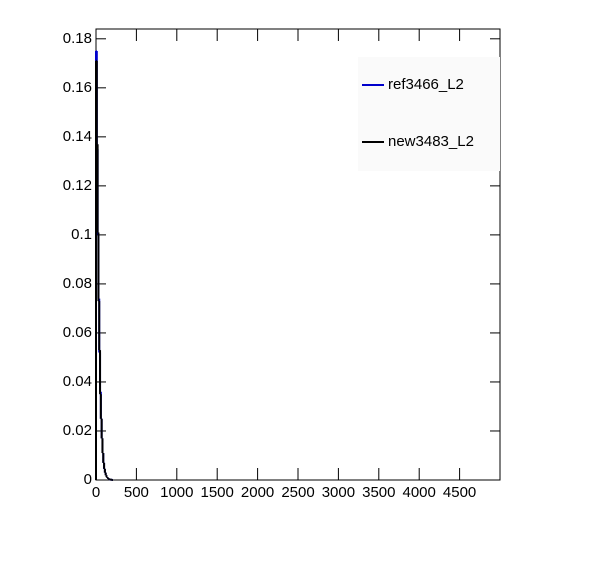 Image resolution: width=596 pixels, height=572 pixels. I want to click on x-tick-label: 4500, so click(459, 492).